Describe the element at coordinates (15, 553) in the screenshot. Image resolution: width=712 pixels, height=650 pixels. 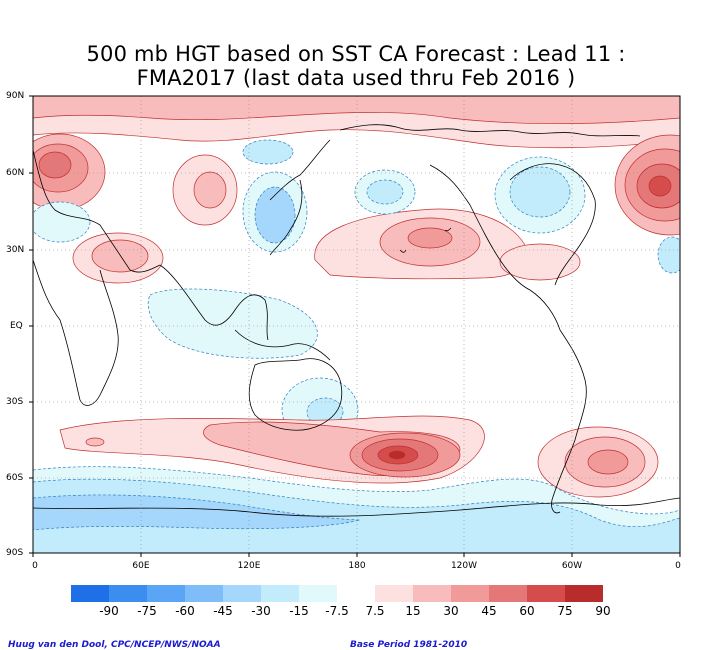
I see `lat-label-90s: 90S` at that location.